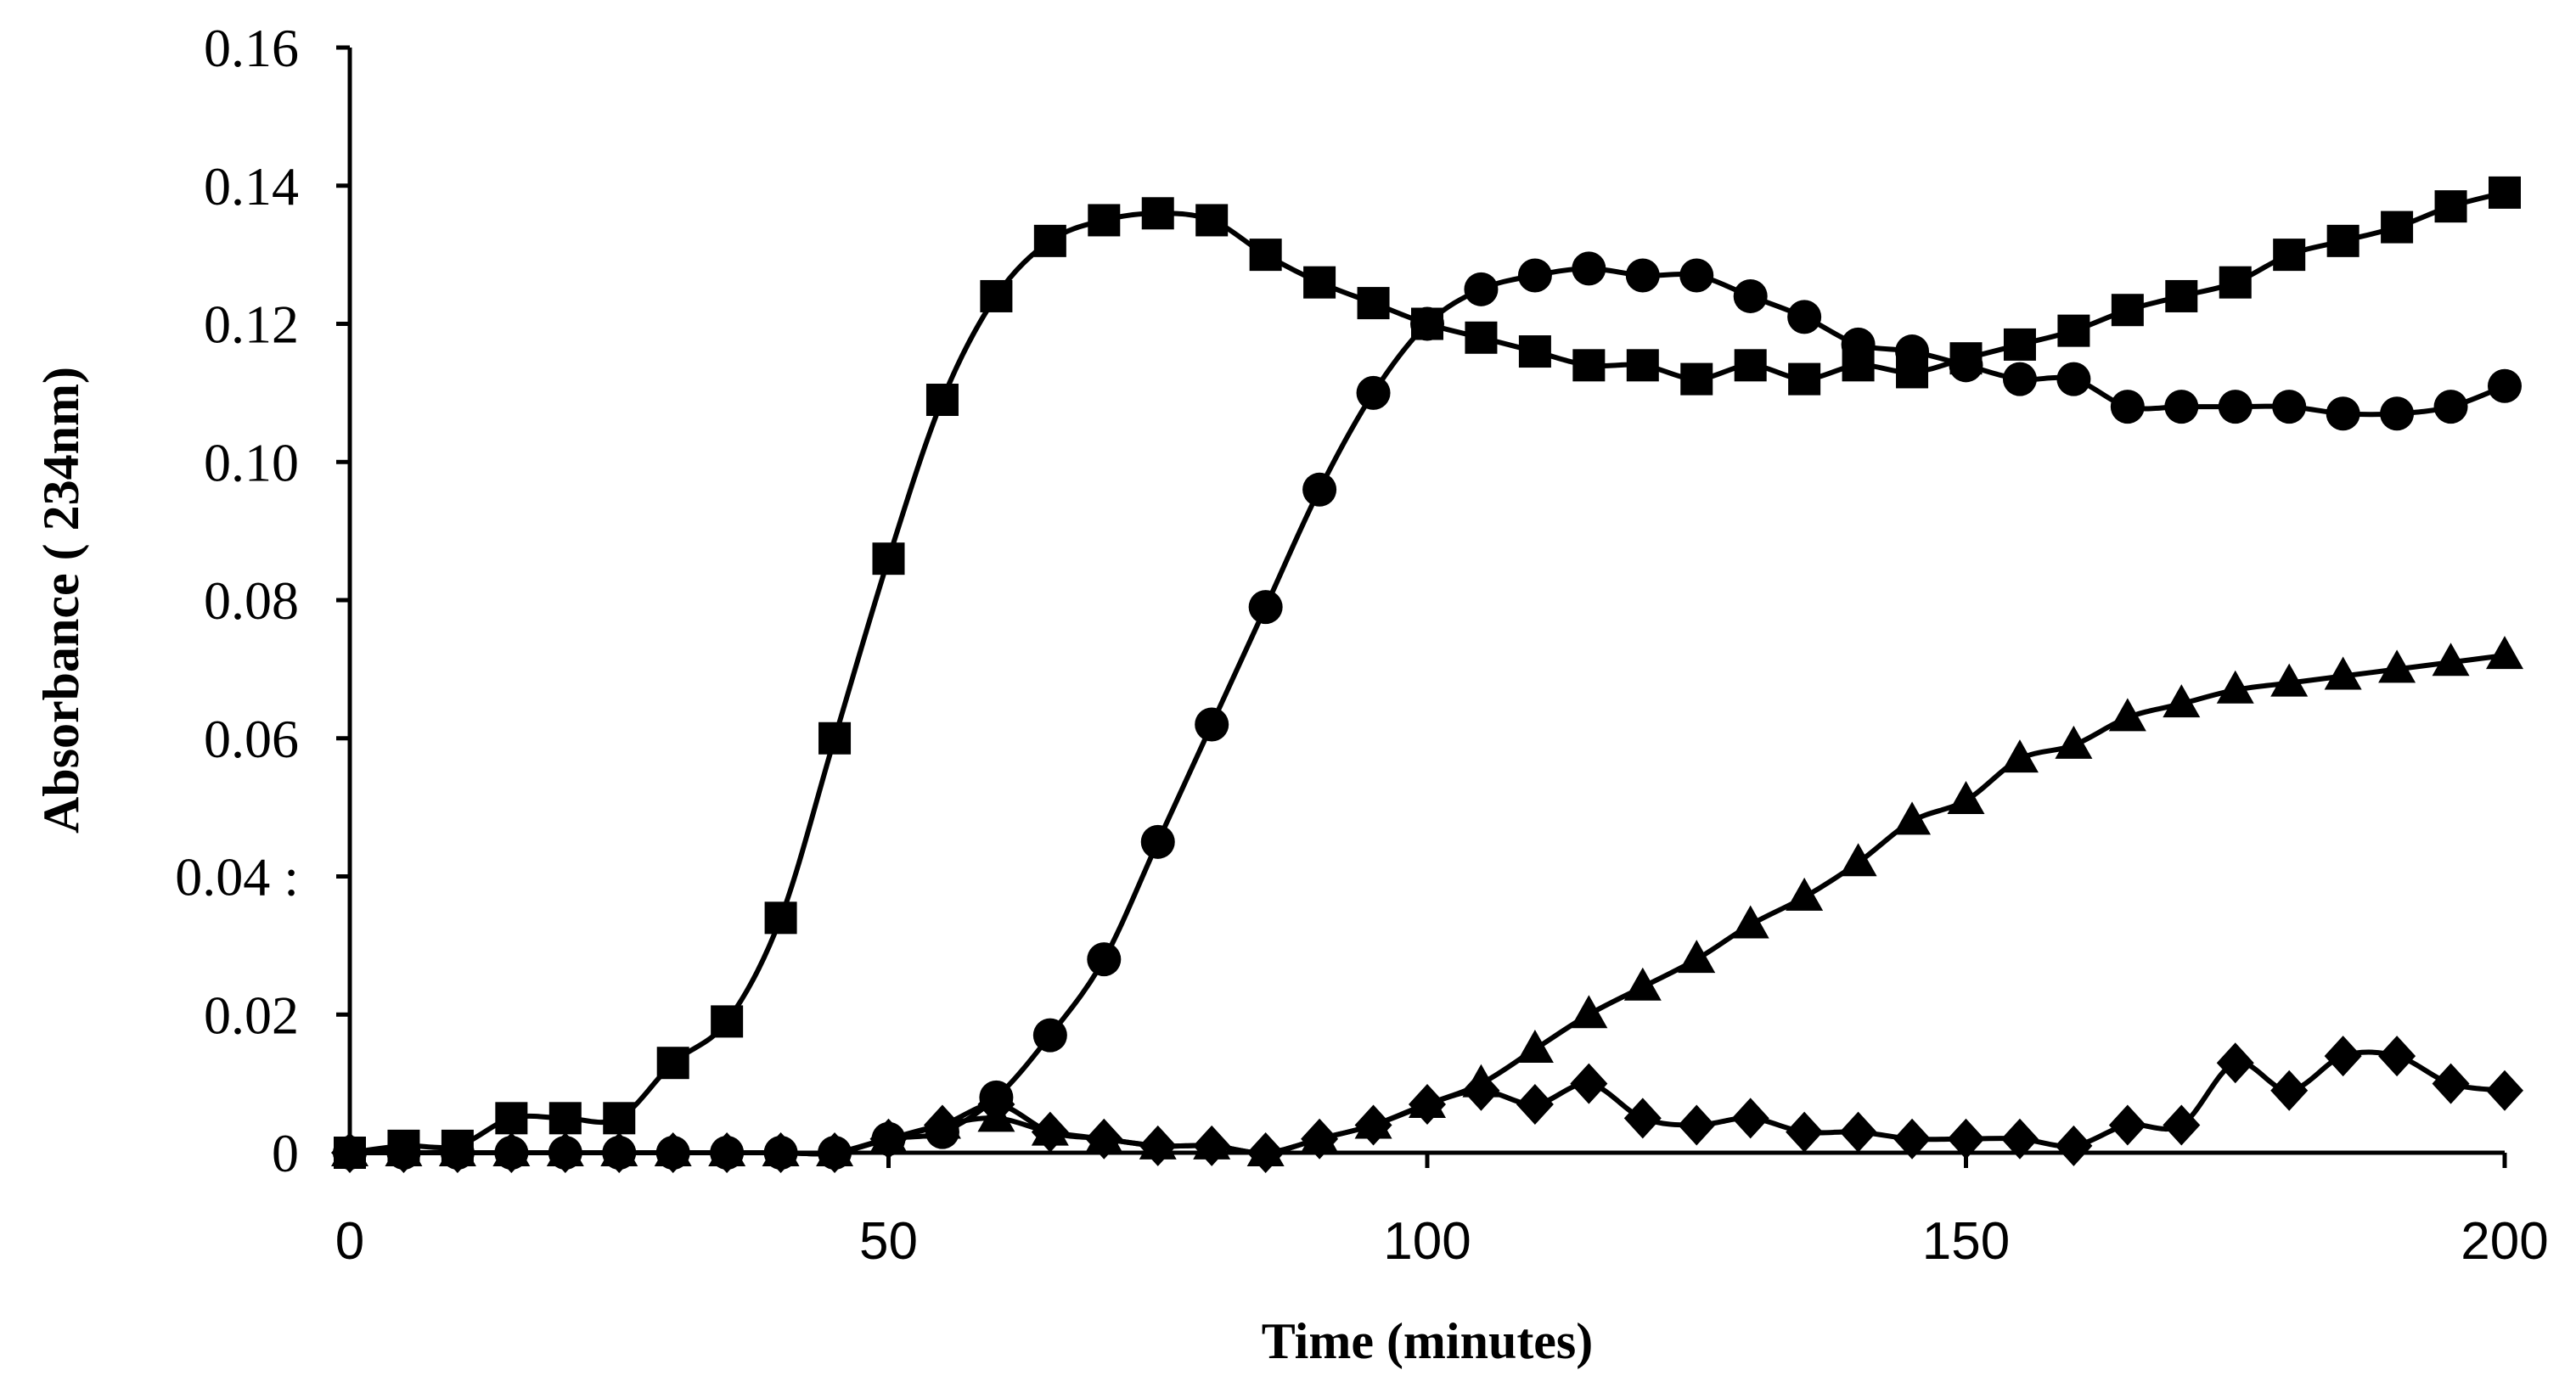 The image size is (2576, 1387). What do you see at coordinates (251, 600) in the screenshot?
I see `y-tick-label: 0.08` at bounding box center [251, 600].